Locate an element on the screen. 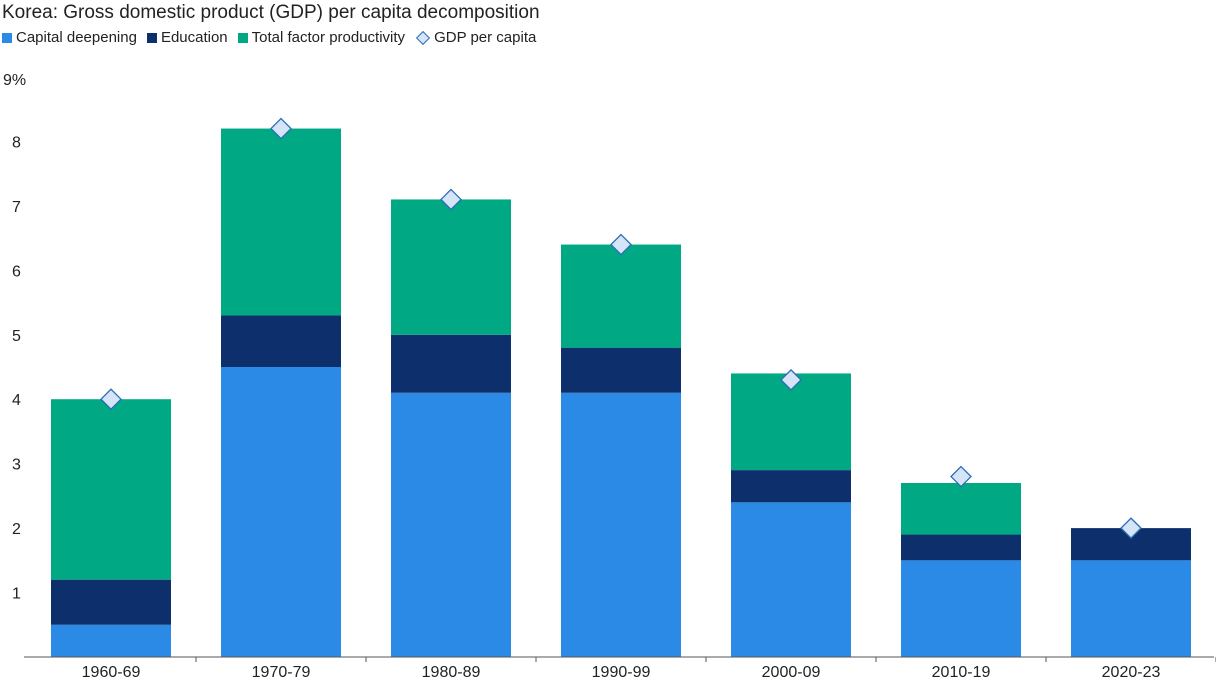 The height and width of the screenshot is (680, 1216). x-tick-label: 2020-23 is located at coordinates (1131, 672).